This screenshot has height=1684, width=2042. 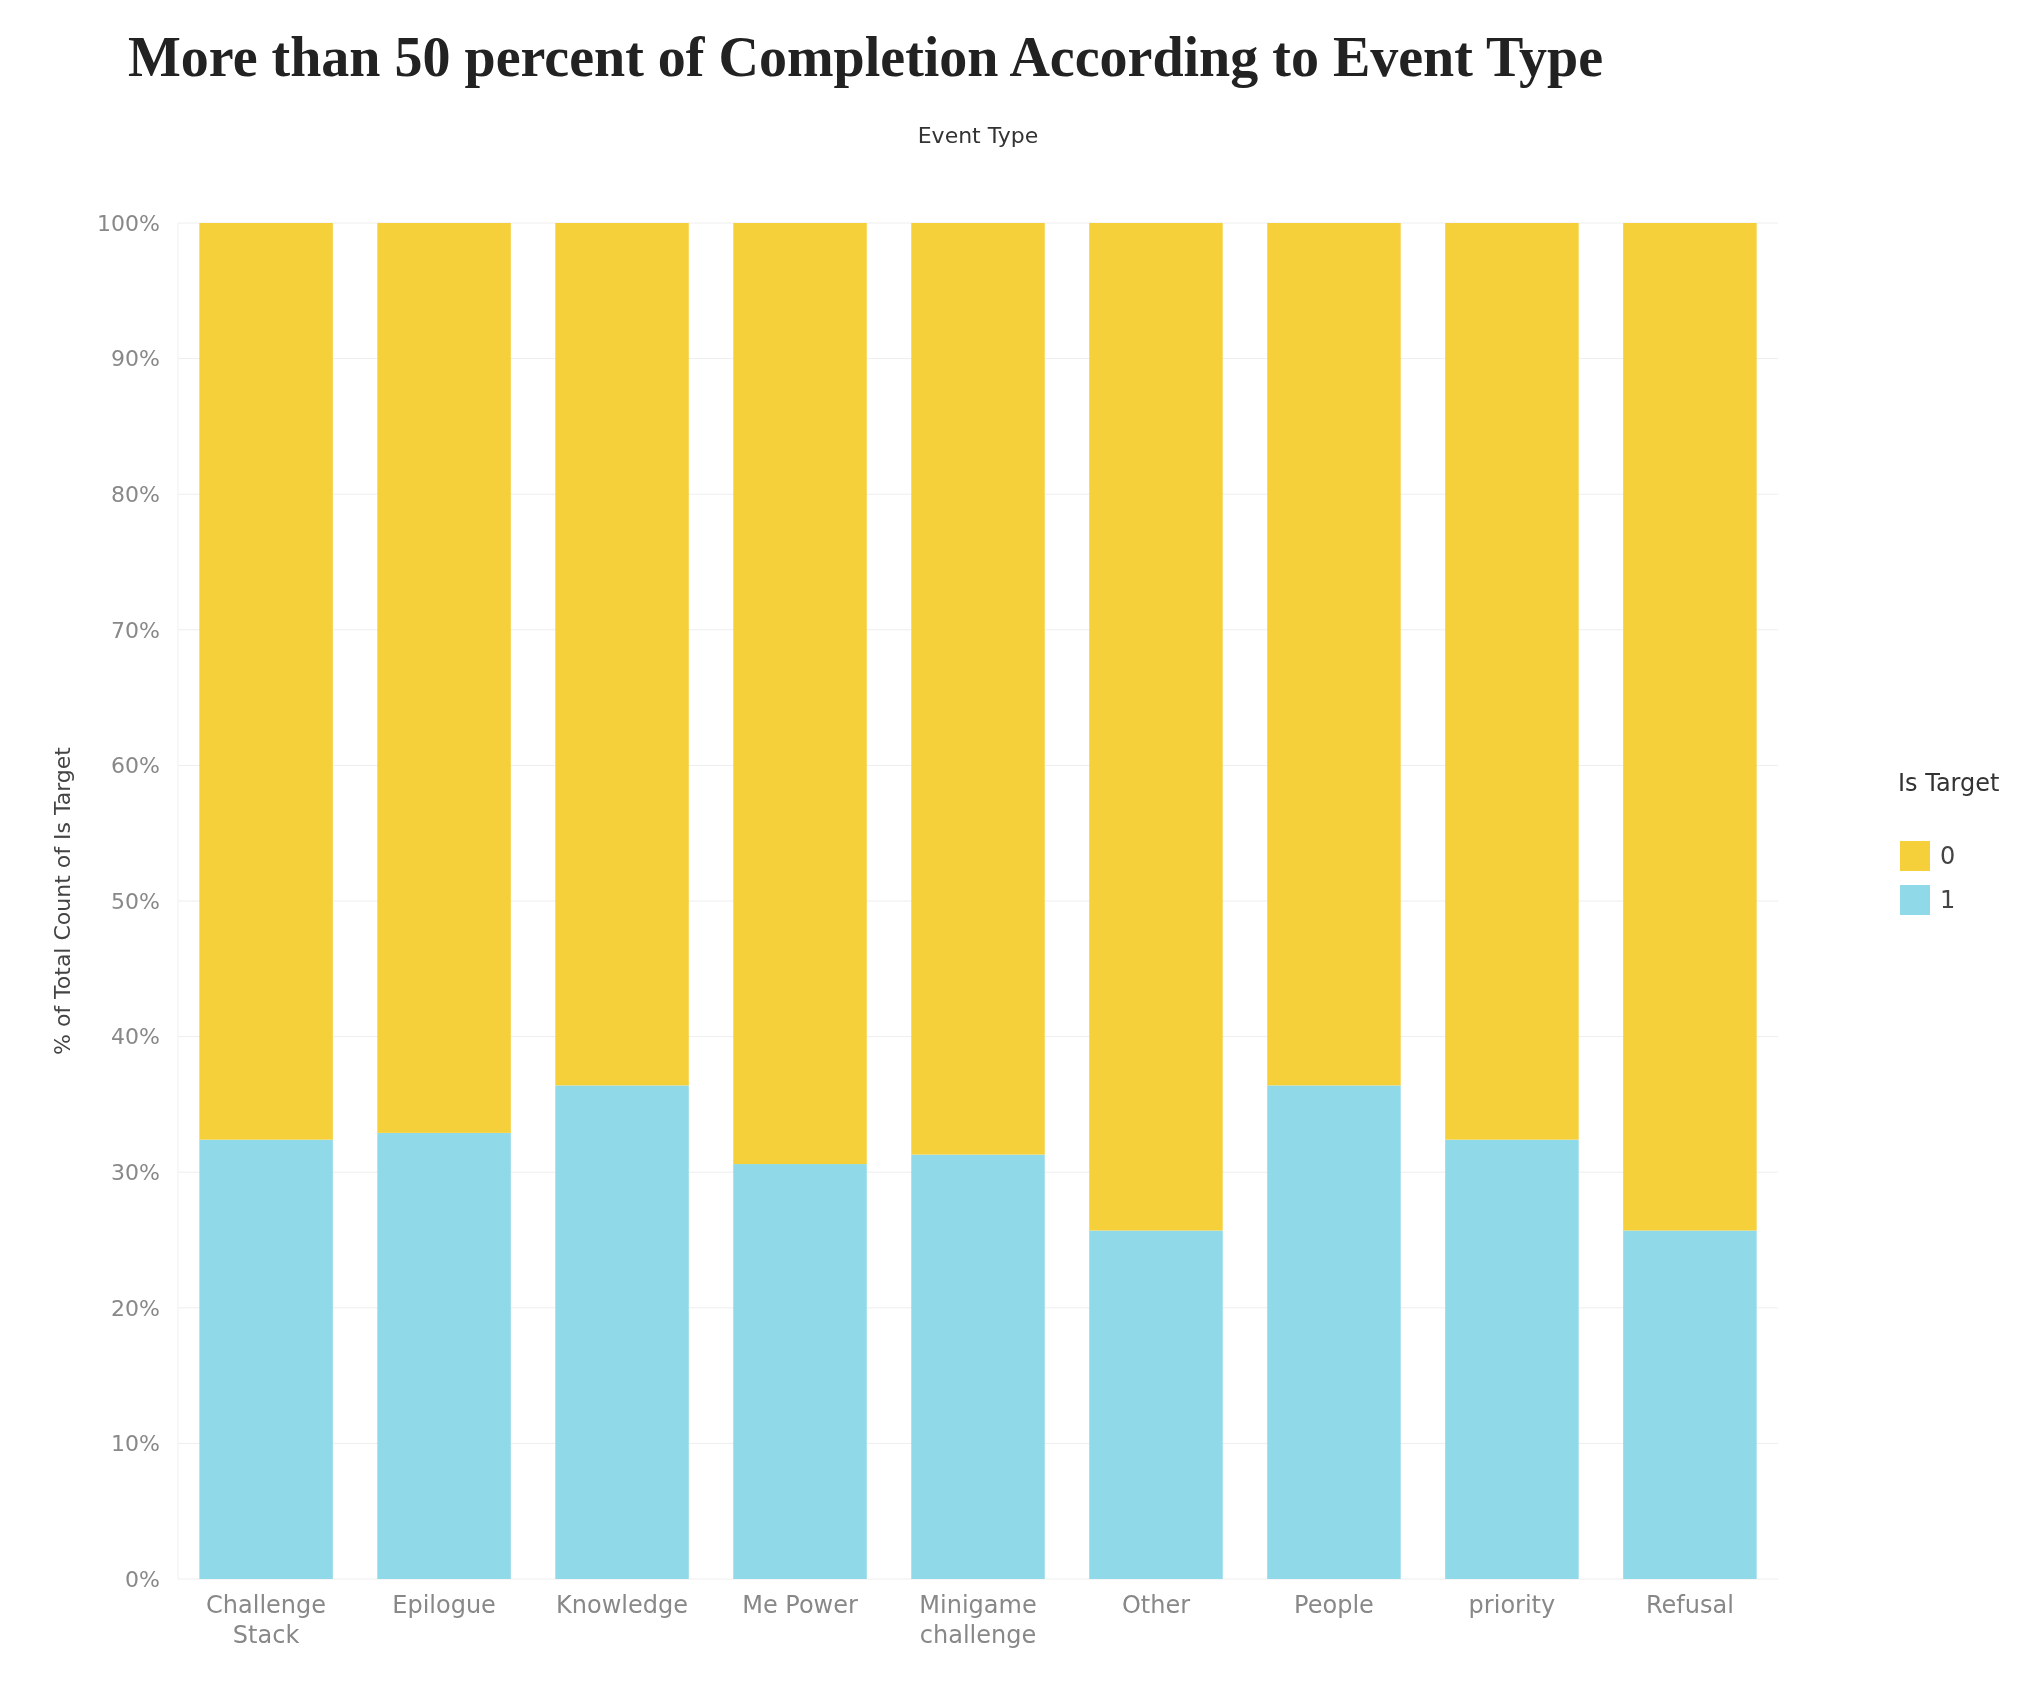 What do you see at coordinates (622, 1605) in the screenshot?
I see `x-tick-label: Knowledge` at bounding box center [622, 1605].